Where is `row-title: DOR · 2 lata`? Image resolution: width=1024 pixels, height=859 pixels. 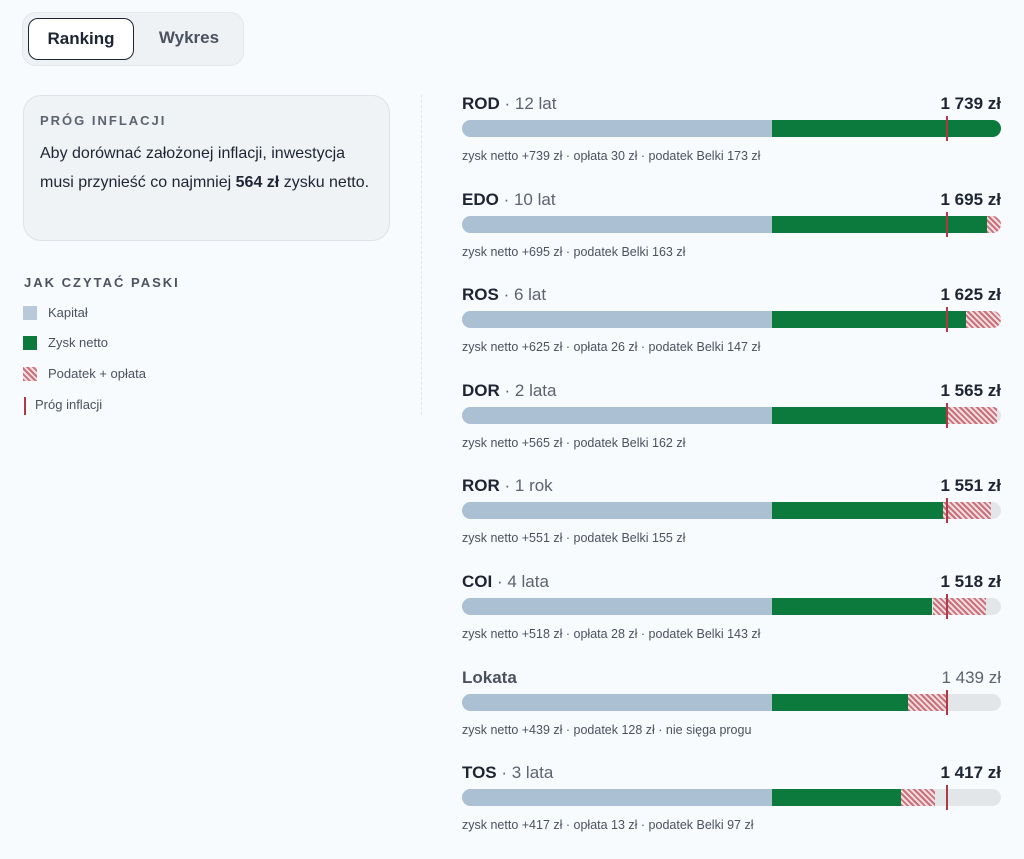
row-title: DOR · 2 lata is located at coordinates (509, 391).